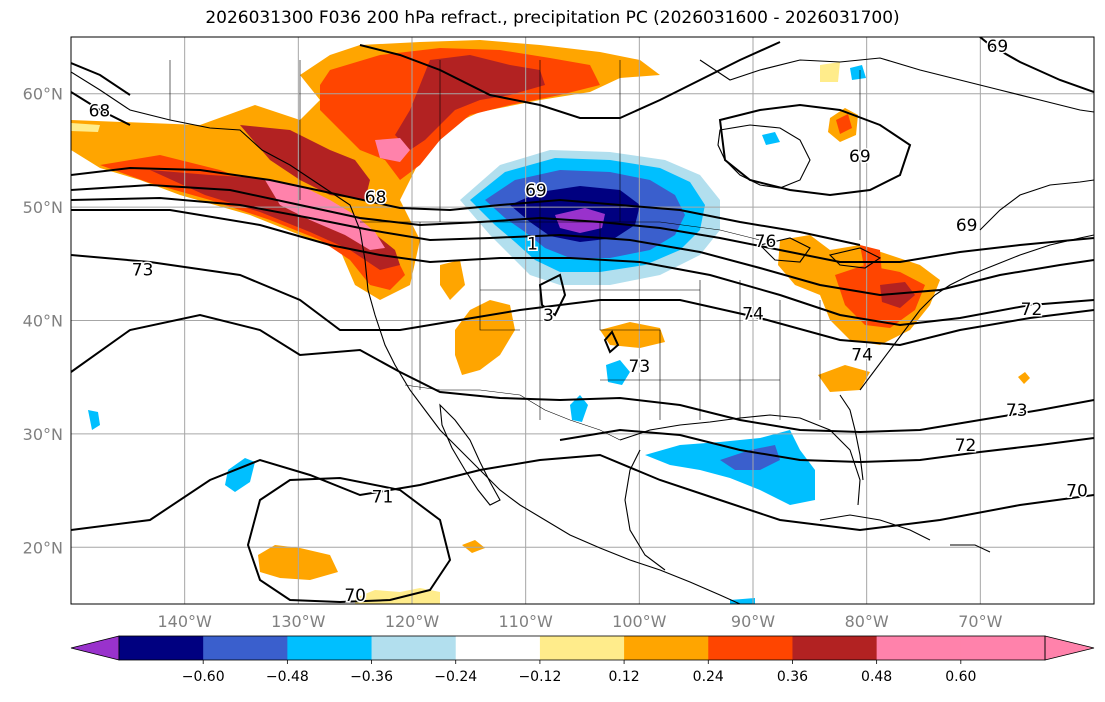  What do you see at coordinates (1036, 65) in the screenshot?
I see `contour-69-ne` at bounding box center [1036, 65].